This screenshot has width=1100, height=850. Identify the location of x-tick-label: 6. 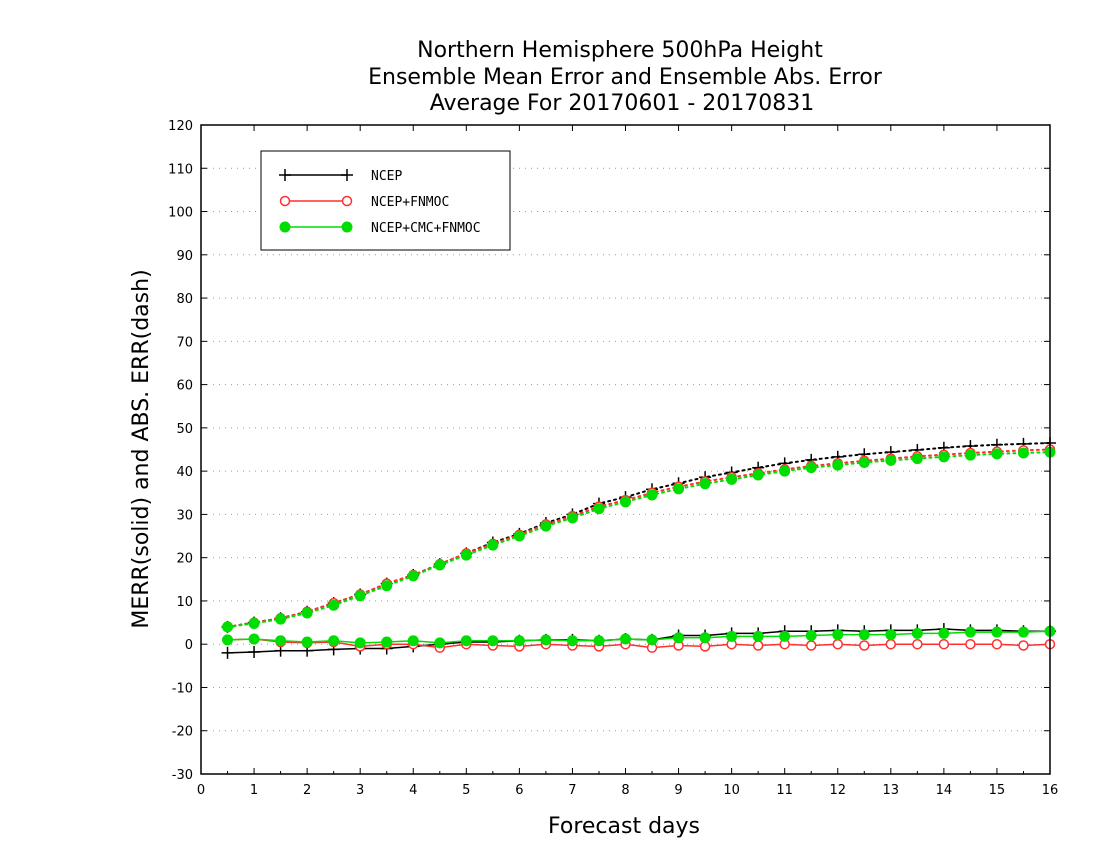
(519, 790).